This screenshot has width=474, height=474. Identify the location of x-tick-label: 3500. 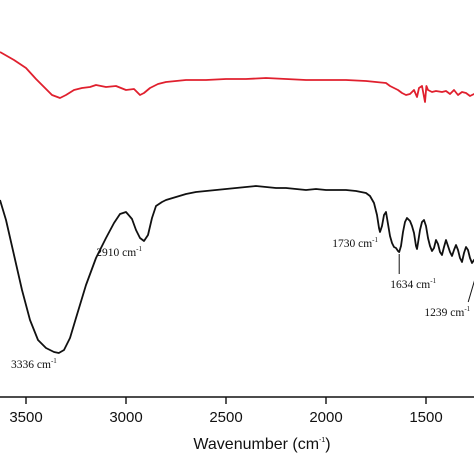
(25, 417).